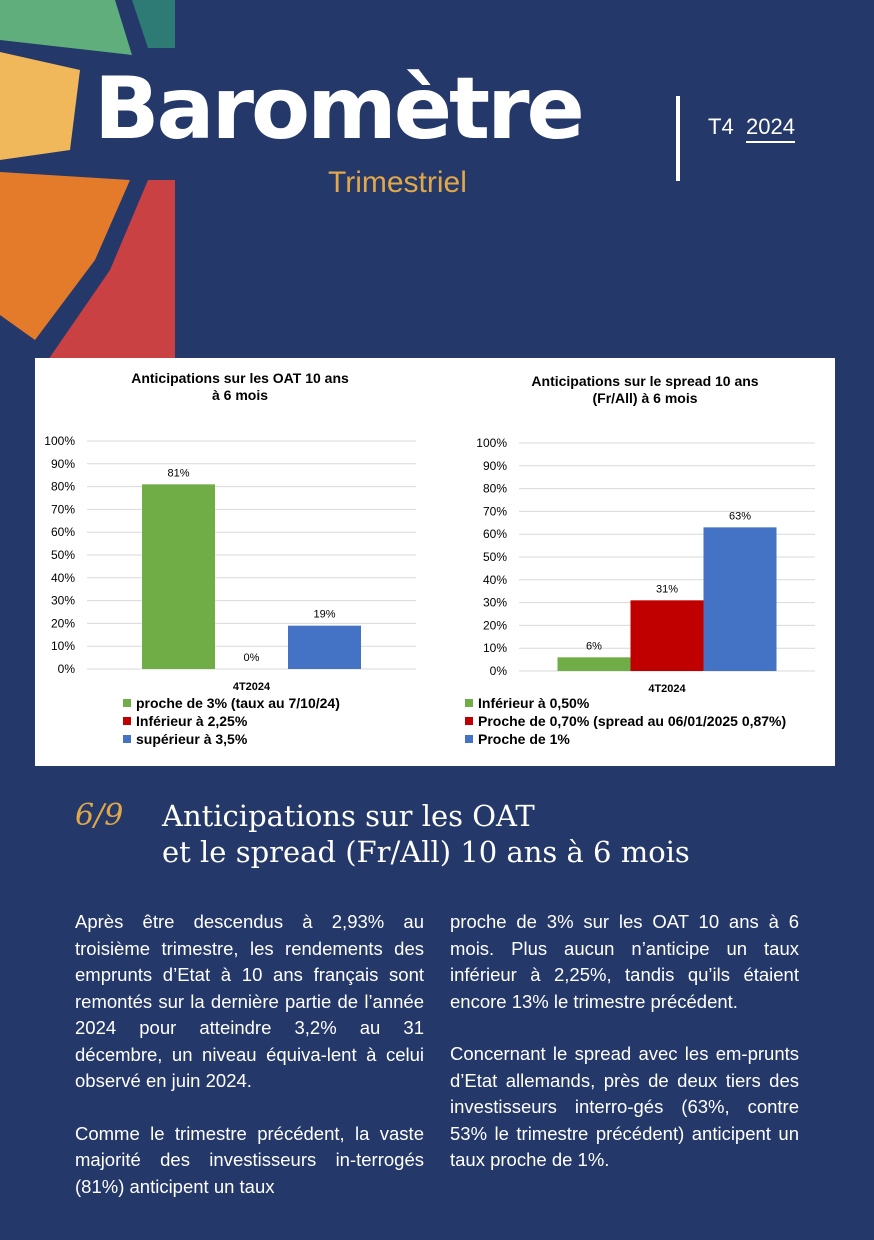 This screenshot has width=874, height=1240. What do you see at coordinates (625, 703) in the screenshot?
I see `legend-item: Inférieur à 0,50%` at bounding box center [625, 703].